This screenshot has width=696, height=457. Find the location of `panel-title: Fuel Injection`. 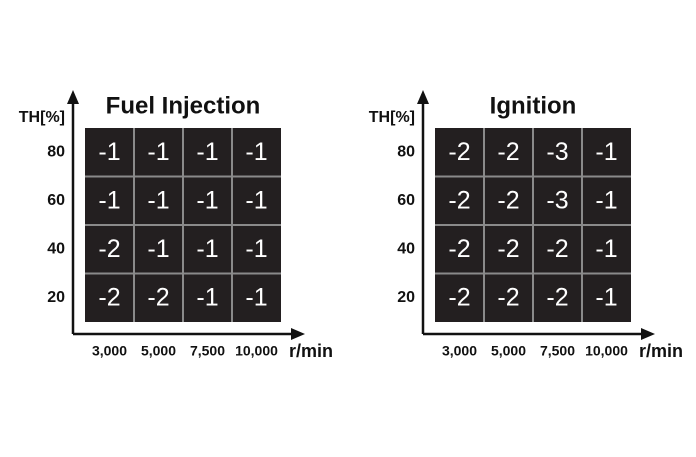

panel-title: Fuel Injection is located at coordinates (183, 105).